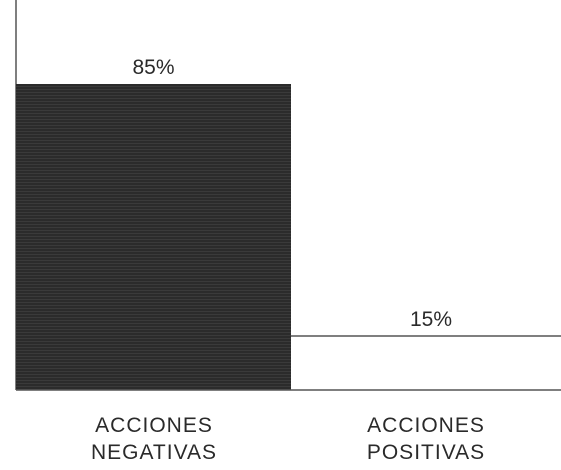  I want to click on x-tick-label-negativas-line-1: ACCIONES, so click(154, 425).